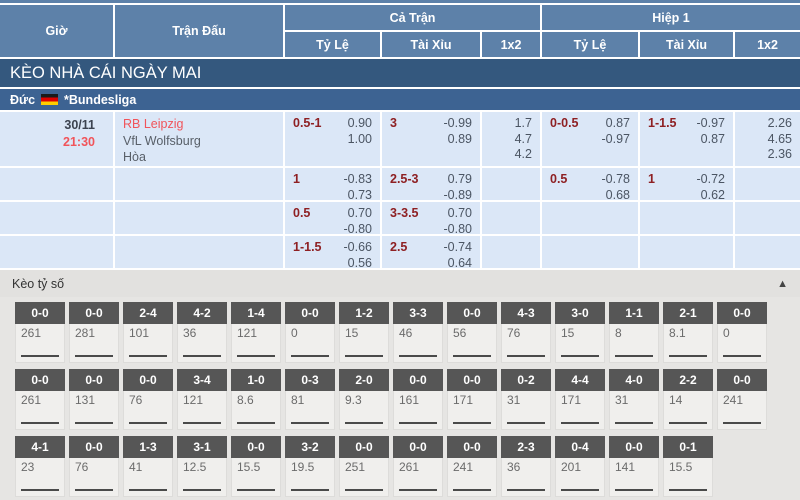 Image resolution: width=800 pixels, height=500 pixels. What do you see at coordinates (580, 380) in the screenshot?
I see `score-option: 4-4` at bounding box center [580, 380].